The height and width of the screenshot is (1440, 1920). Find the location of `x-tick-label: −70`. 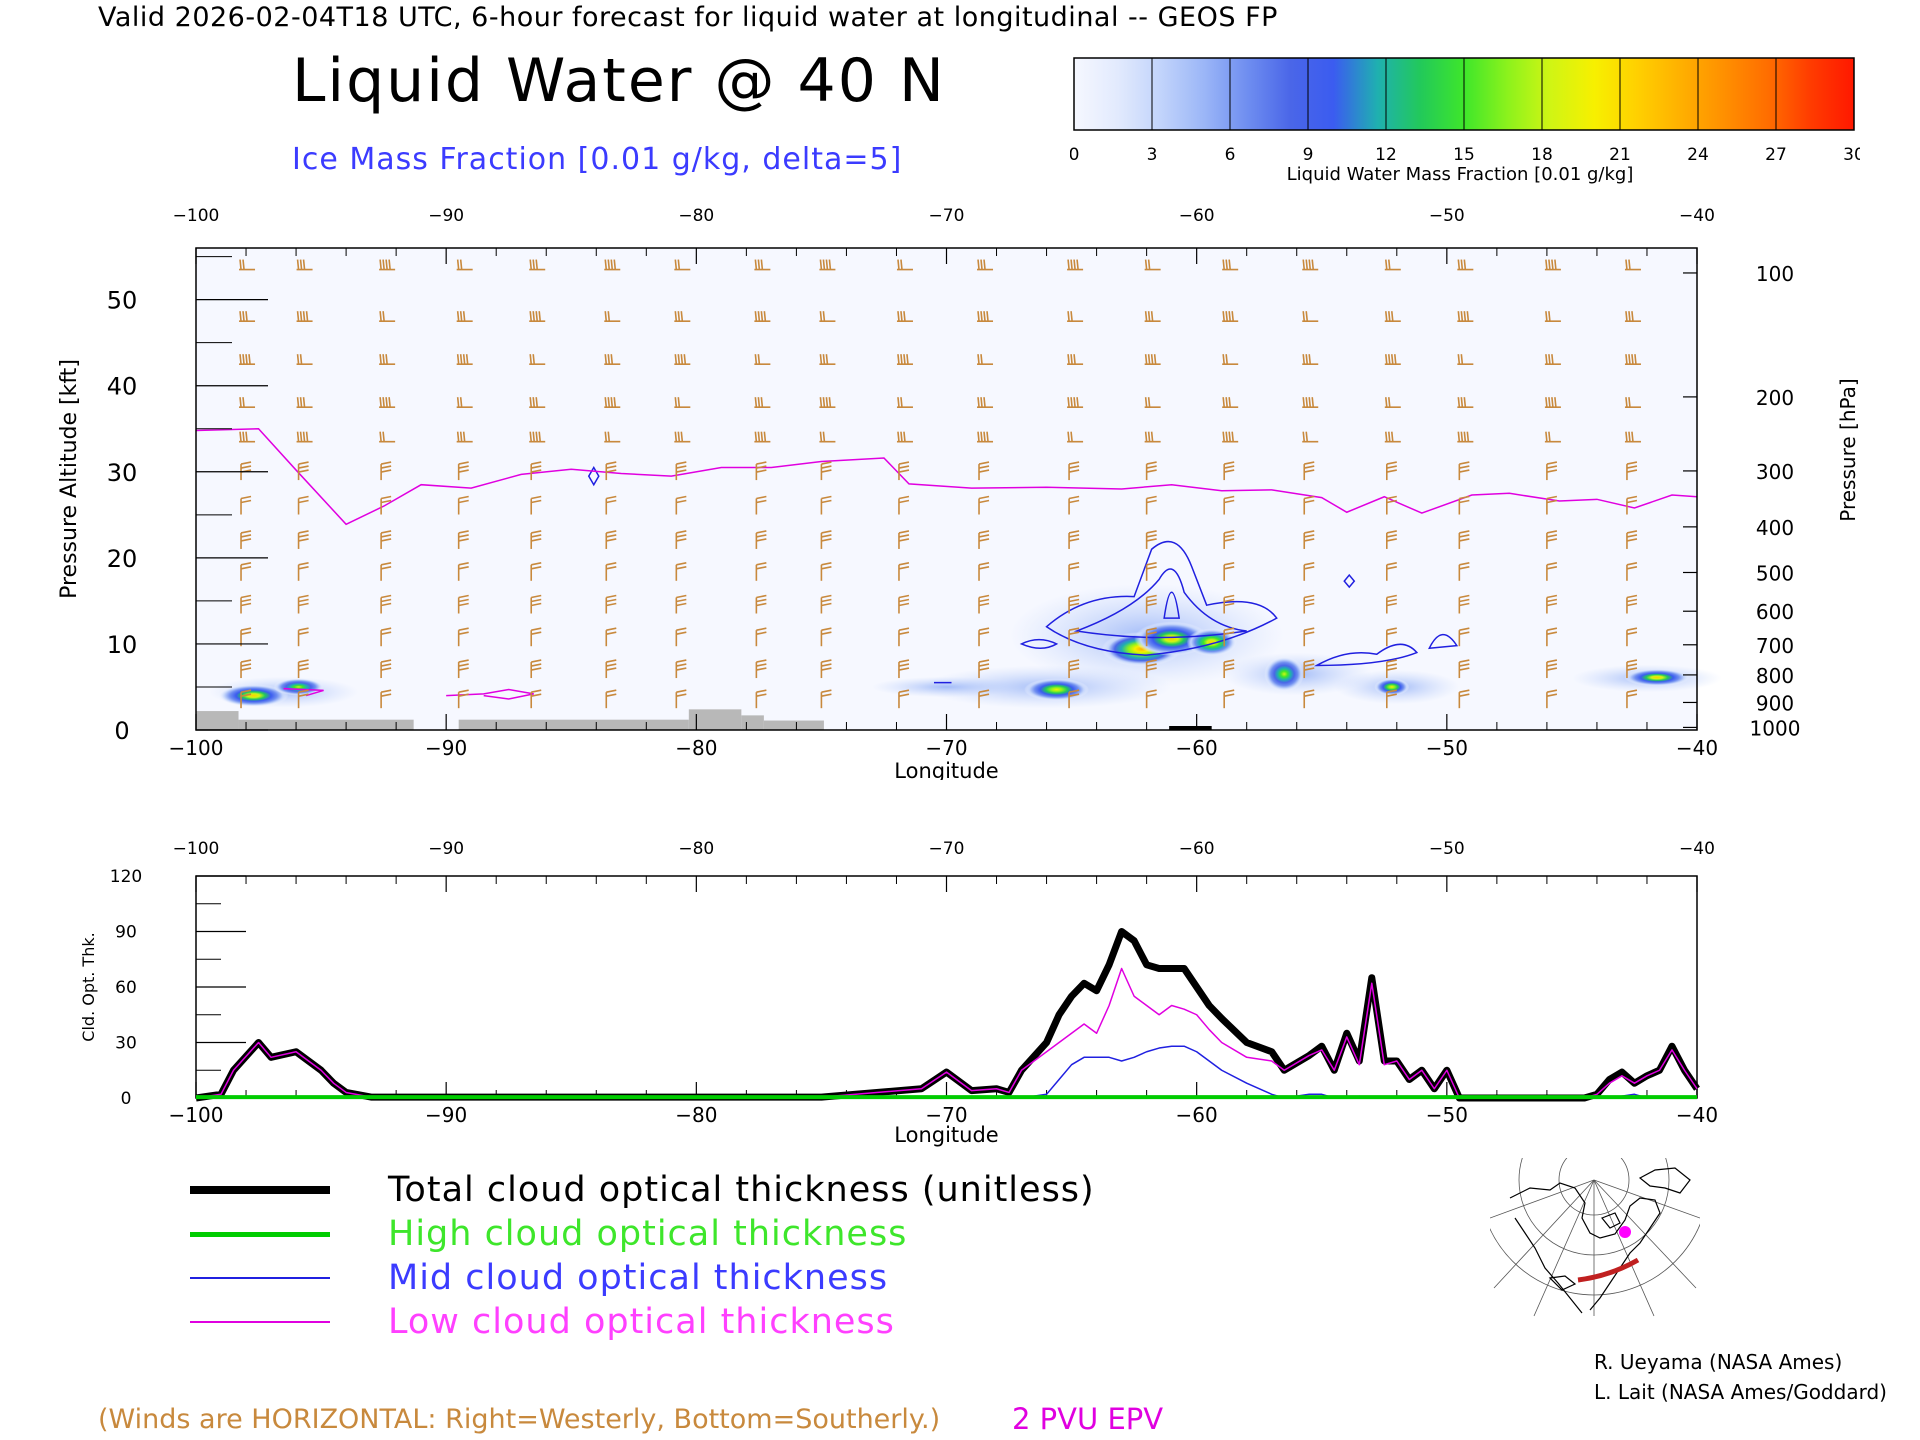

x-tick-label: −70 is located at coordinates (946, 748).